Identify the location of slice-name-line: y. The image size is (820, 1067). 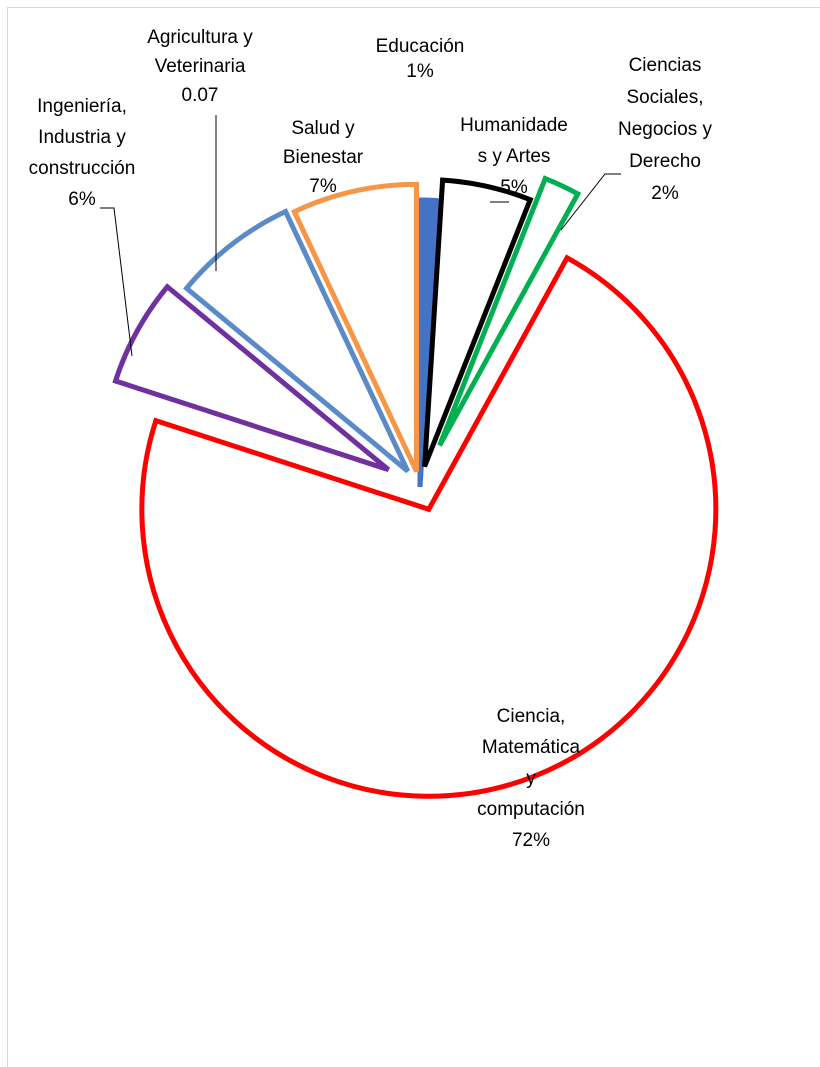
(531, 778).